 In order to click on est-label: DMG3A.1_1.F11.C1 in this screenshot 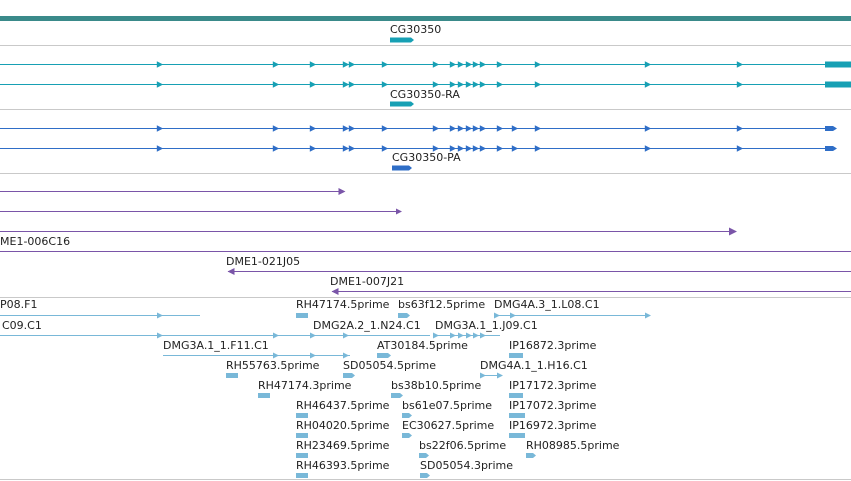, I will do `click(216, 345)`.